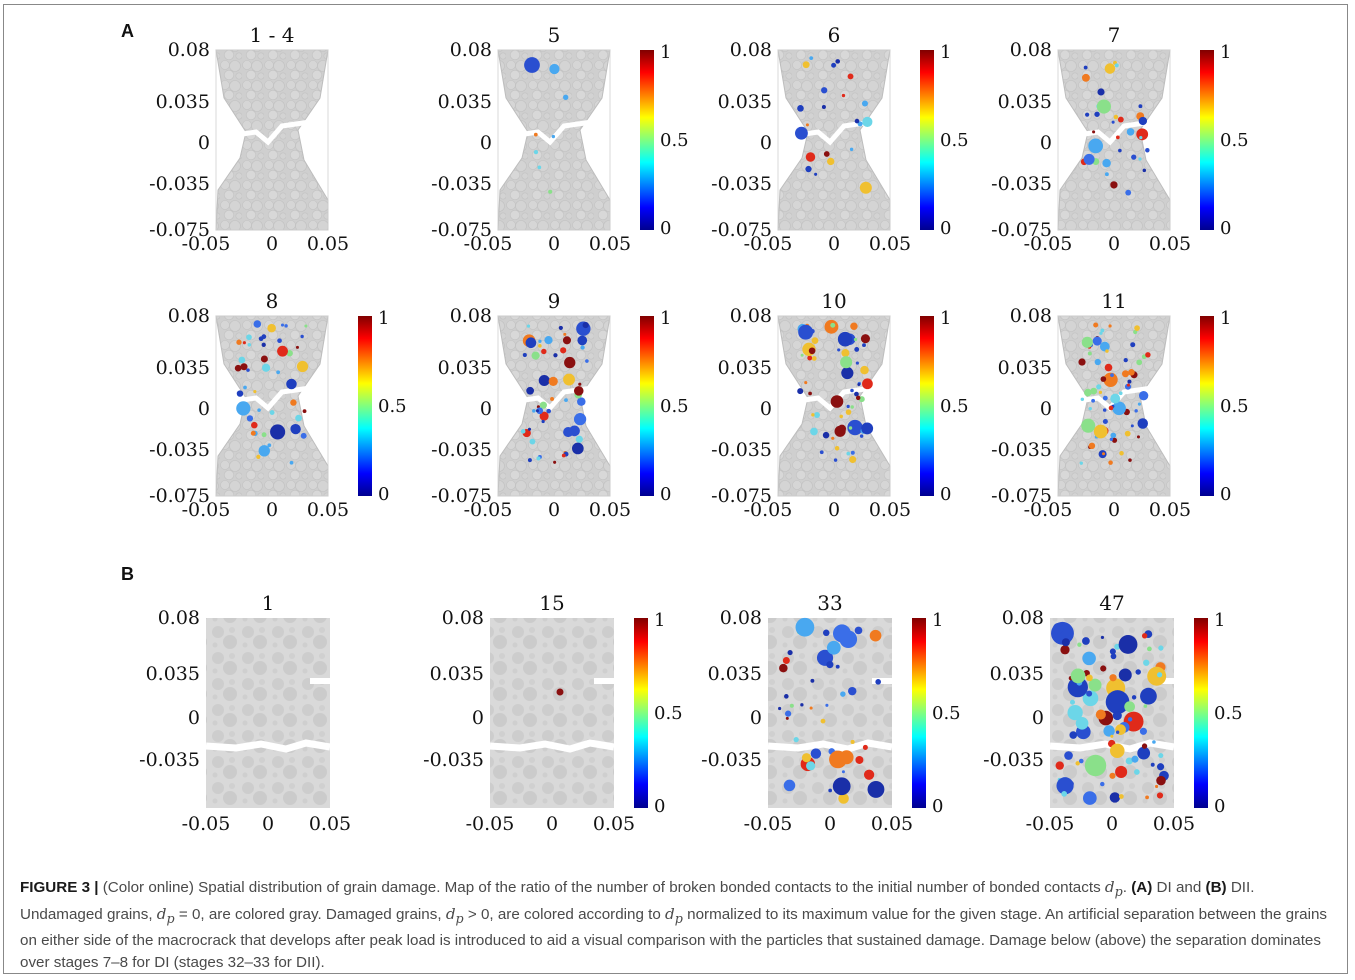  Describe the element at coordinates (310, 915) in the screenshot. I see `caption-eq-zero: = 0, are colored gray. Damaged grains,` at that location.